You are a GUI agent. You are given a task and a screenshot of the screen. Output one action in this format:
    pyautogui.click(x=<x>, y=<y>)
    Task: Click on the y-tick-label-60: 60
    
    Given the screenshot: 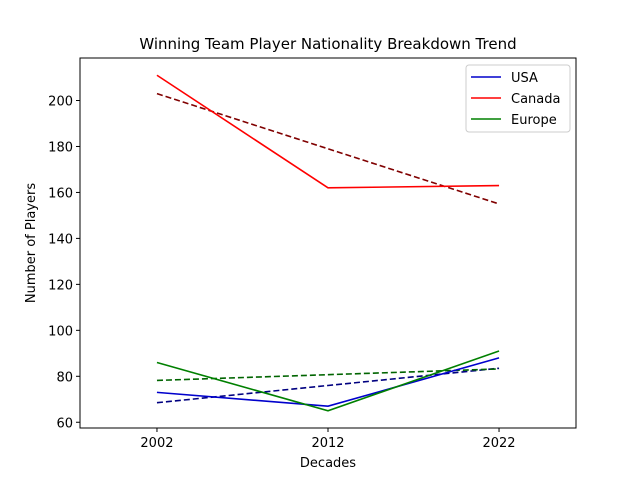 What is the action you would take?
    pyautogui.click(x=64, y=423)
    